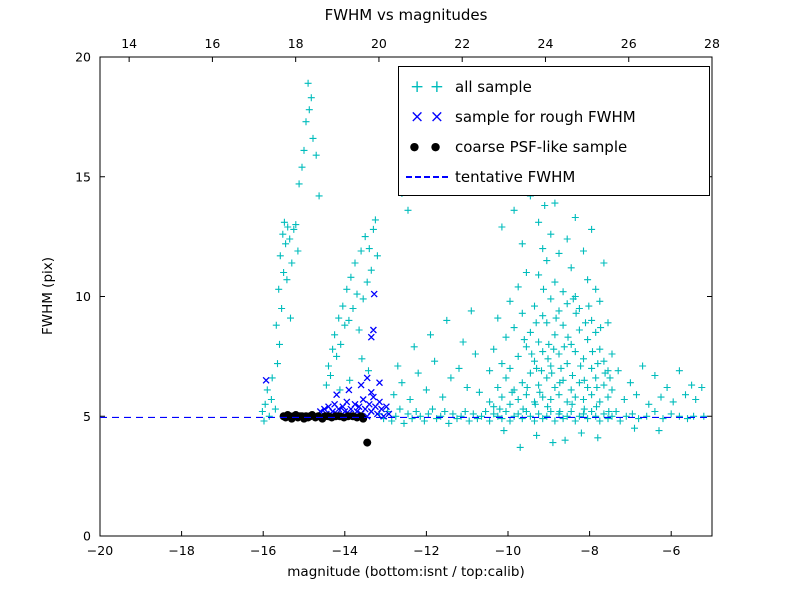 The width and height of the screenshot is (800, 600). I want to click on svg-text: 18, so click(296, 43).